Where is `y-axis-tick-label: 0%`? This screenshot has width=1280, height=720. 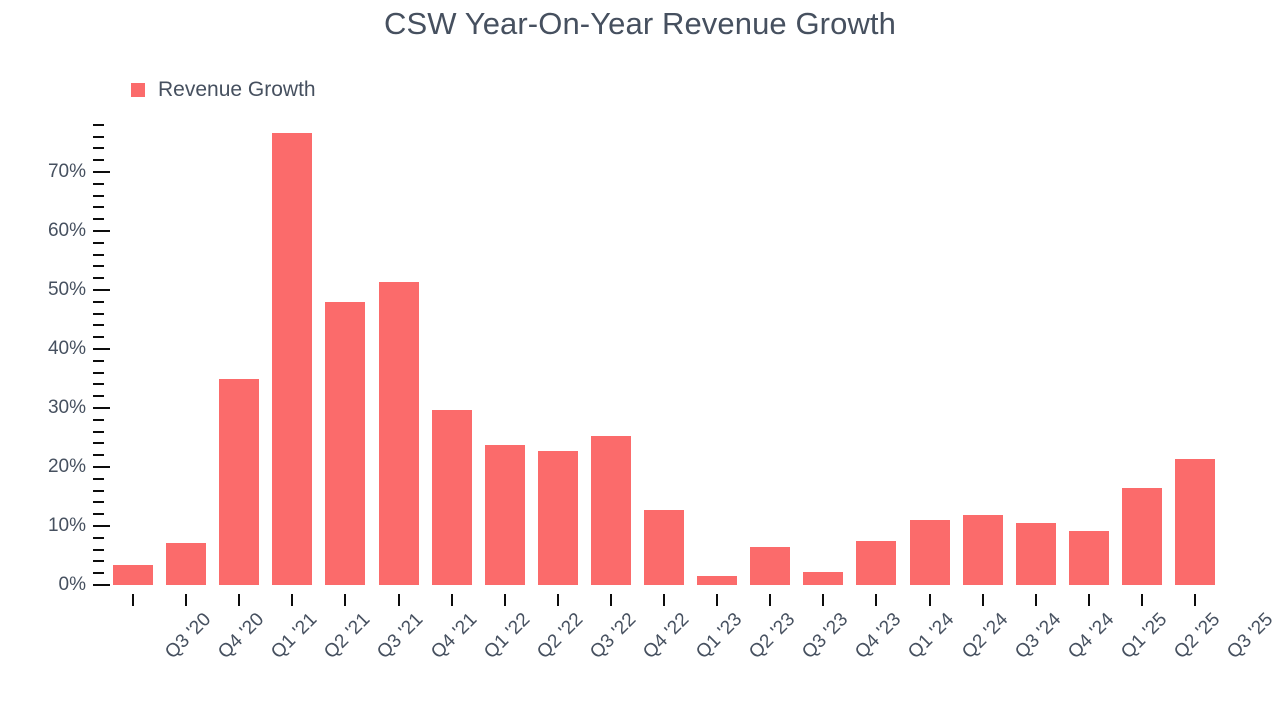 y-axis-tick-label: 0% is located at coordinates (72, 584).